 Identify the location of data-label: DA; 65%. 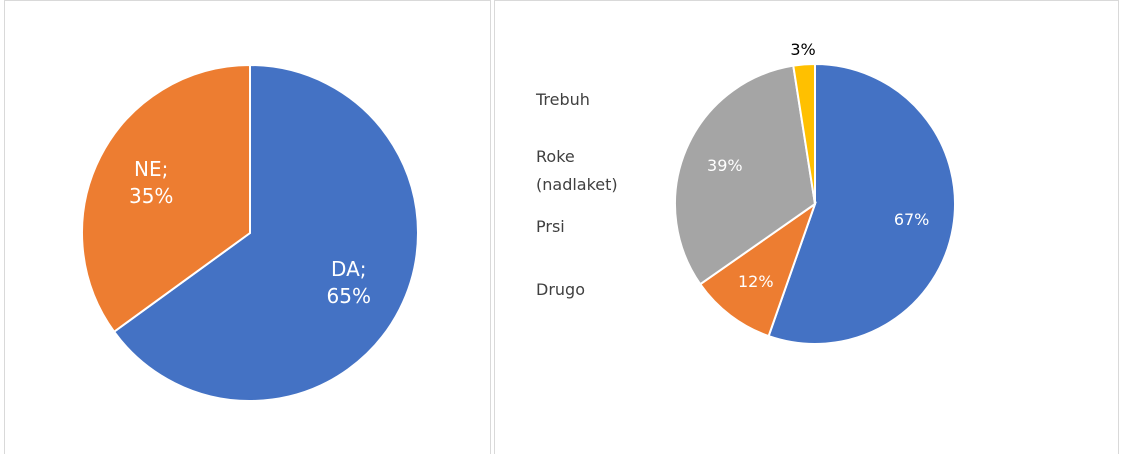
(348, 283).